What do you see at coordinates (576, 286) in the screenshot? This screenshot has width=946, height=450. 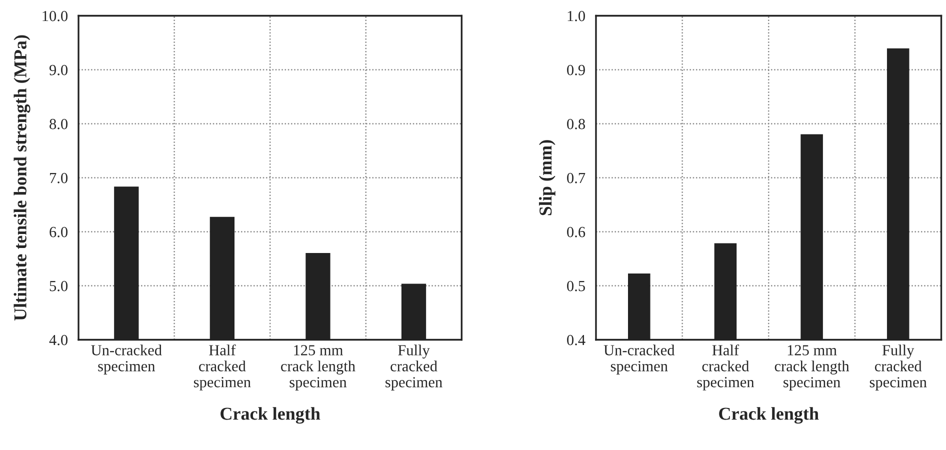 I see `y-tick-label: 0.5` at bounding box center [576, 286].